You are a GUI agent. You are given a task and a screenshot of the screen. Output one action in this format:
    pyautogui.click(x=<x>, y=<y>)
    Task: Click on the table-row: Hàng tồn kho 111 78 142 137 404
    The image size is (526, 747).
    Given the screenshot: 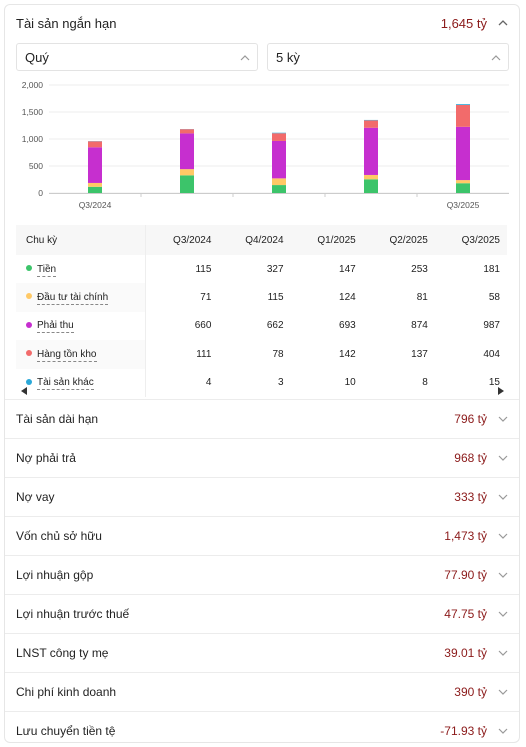 What is the action you would take?
    pyautogui.click(x=261, y=354)
    